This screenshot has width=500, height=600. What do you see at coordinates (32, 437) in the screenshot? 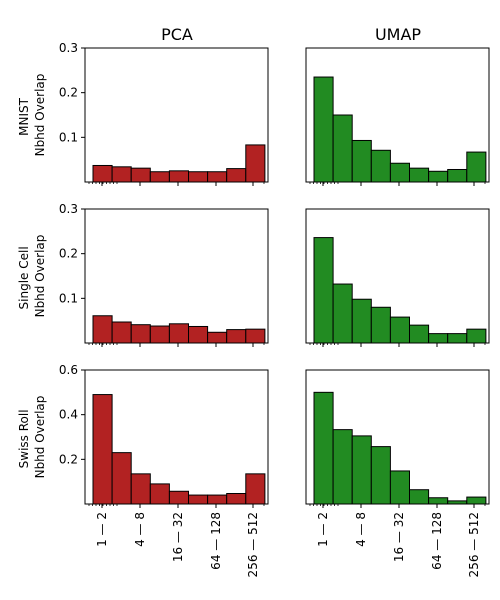
I see `row-label-swiss-roll: Swiss Roll Nbhd Overlap` at bounding box center [32, 437].